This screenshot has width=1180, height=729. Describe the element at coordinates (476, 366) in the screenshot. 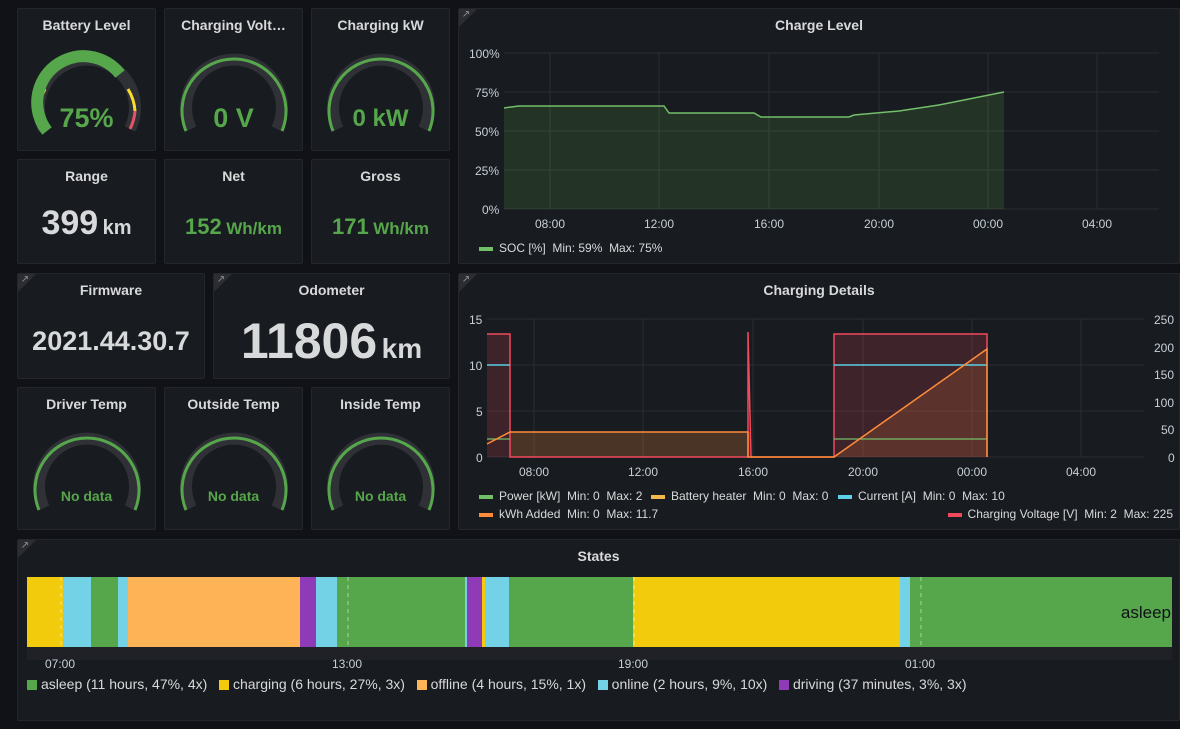

I see `y-tick-left: 10` at that location.